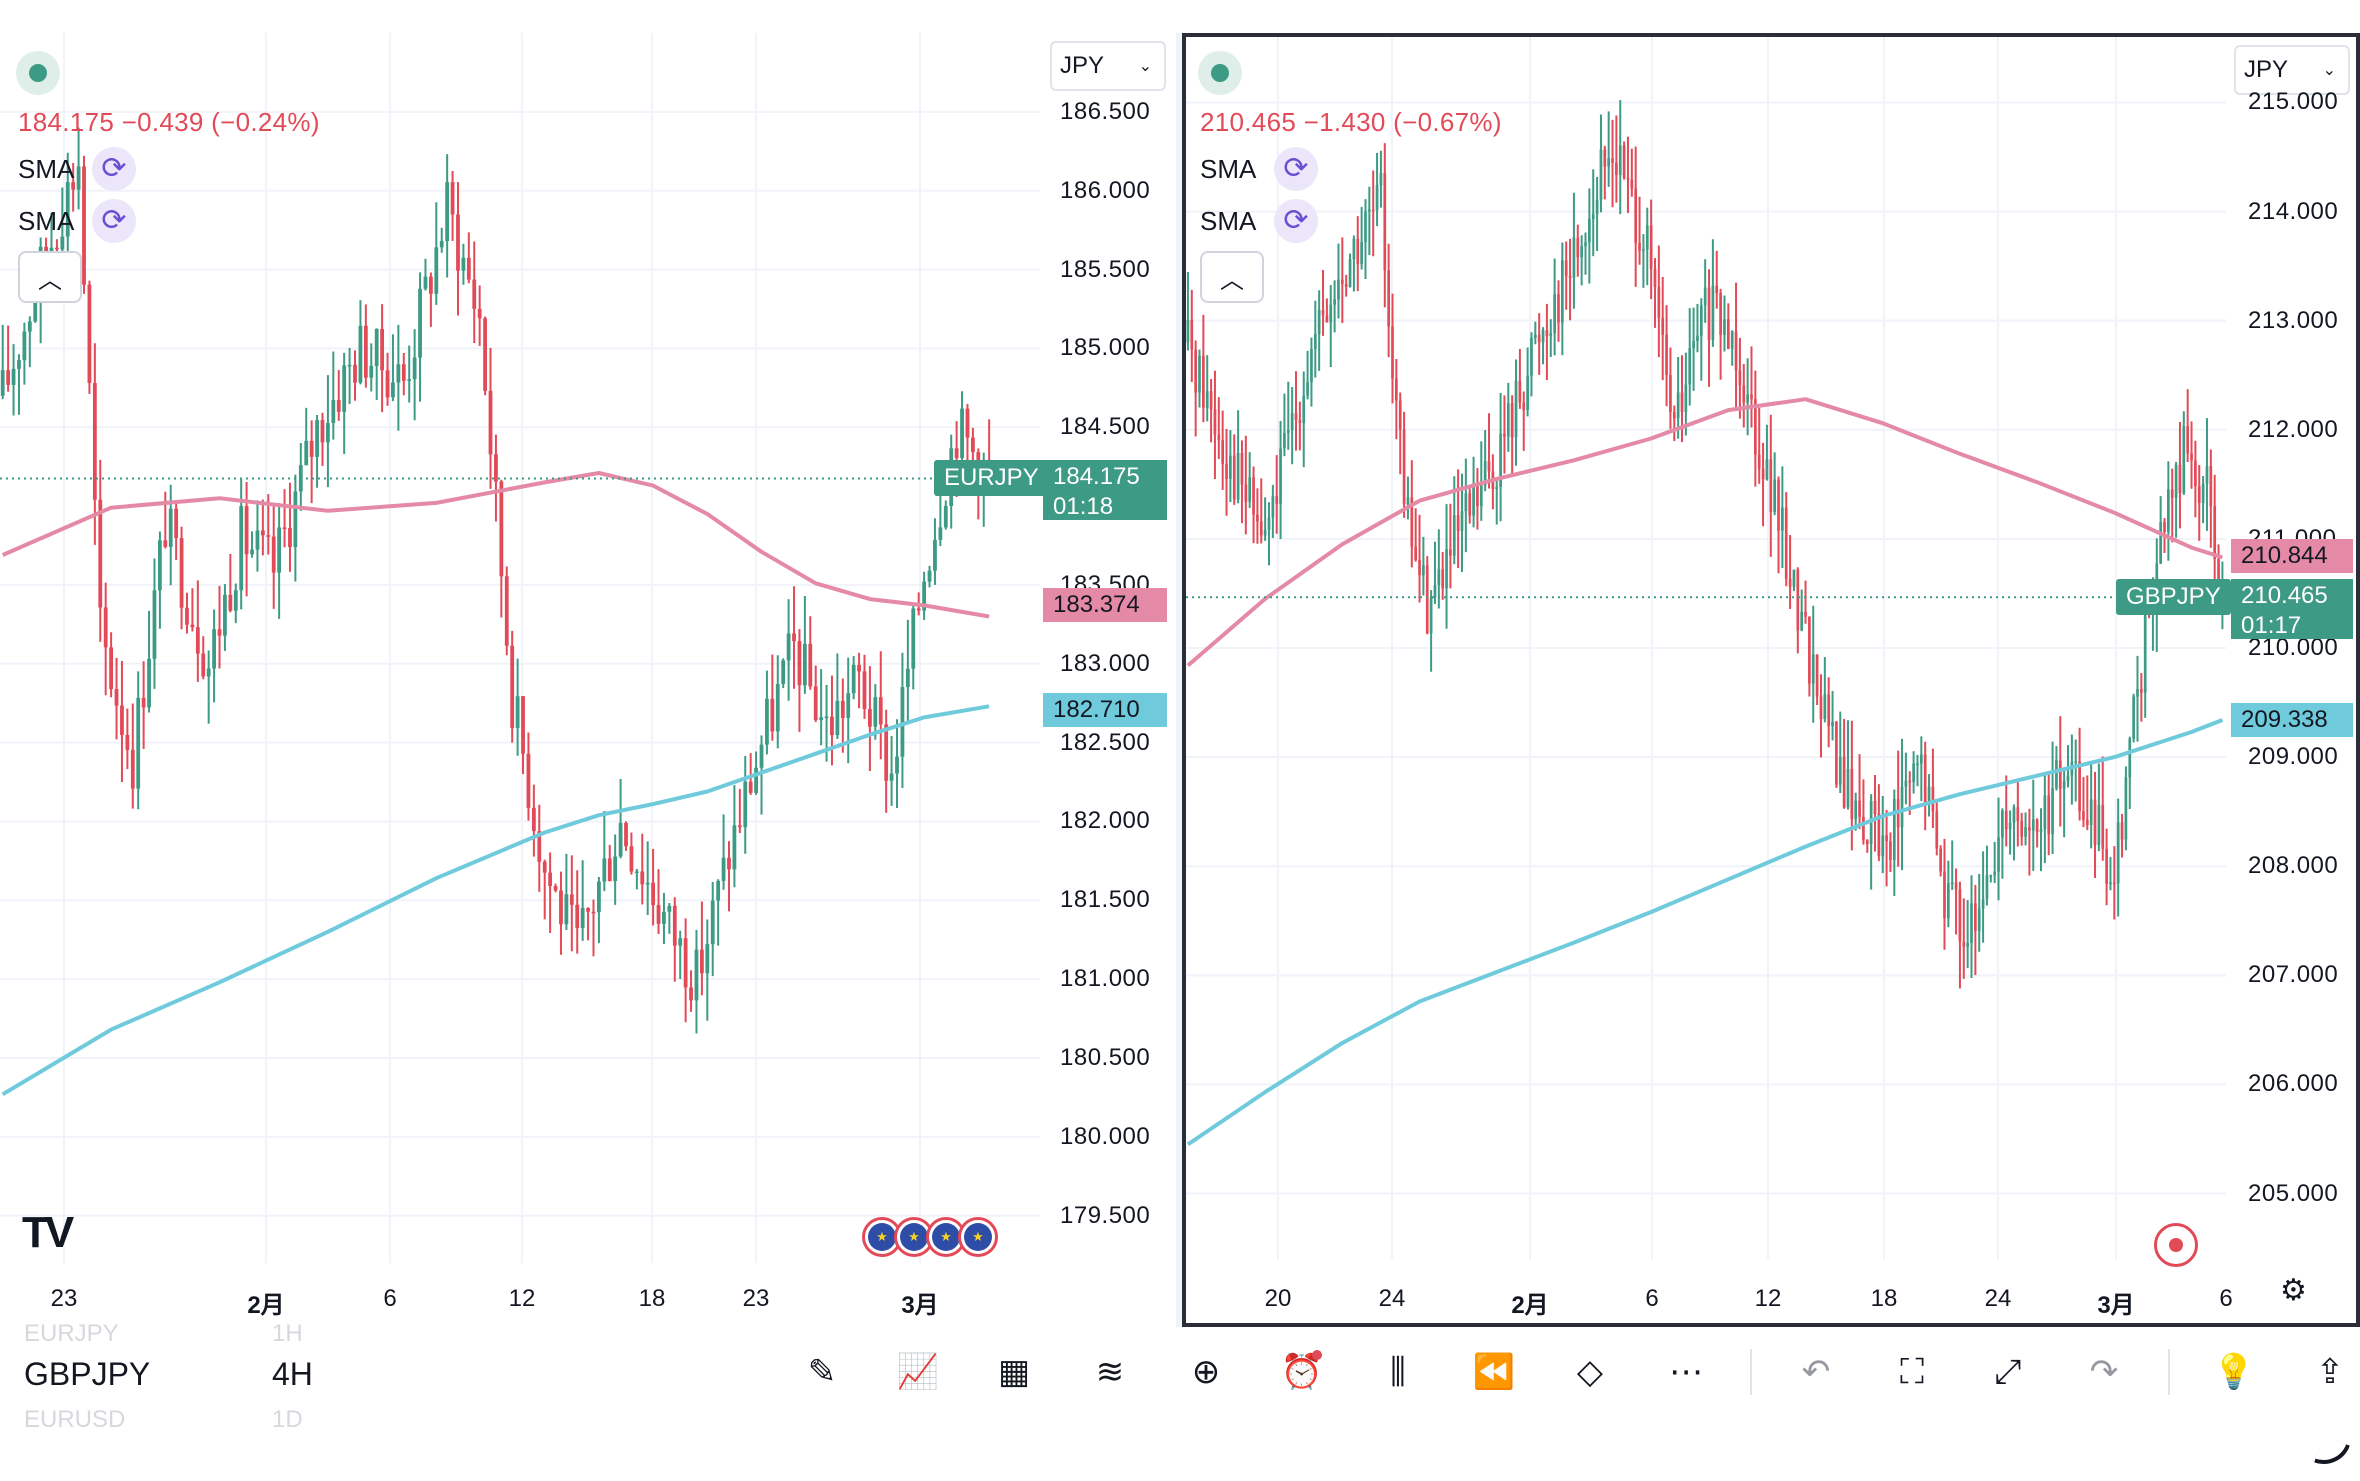 This screenshot has width=2360, height=1481. I want to click on ideas-button: 💡, so click(2234, 1372).